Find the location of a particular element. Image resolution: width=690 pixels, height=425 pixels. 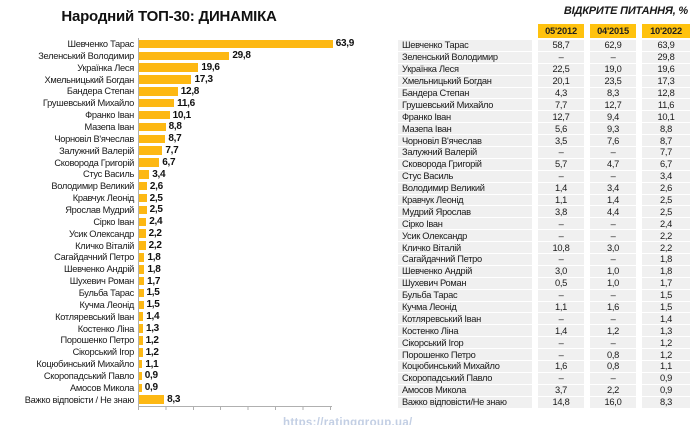

table-row-name: Шухевич Роман is located at coordinates (465, 283).